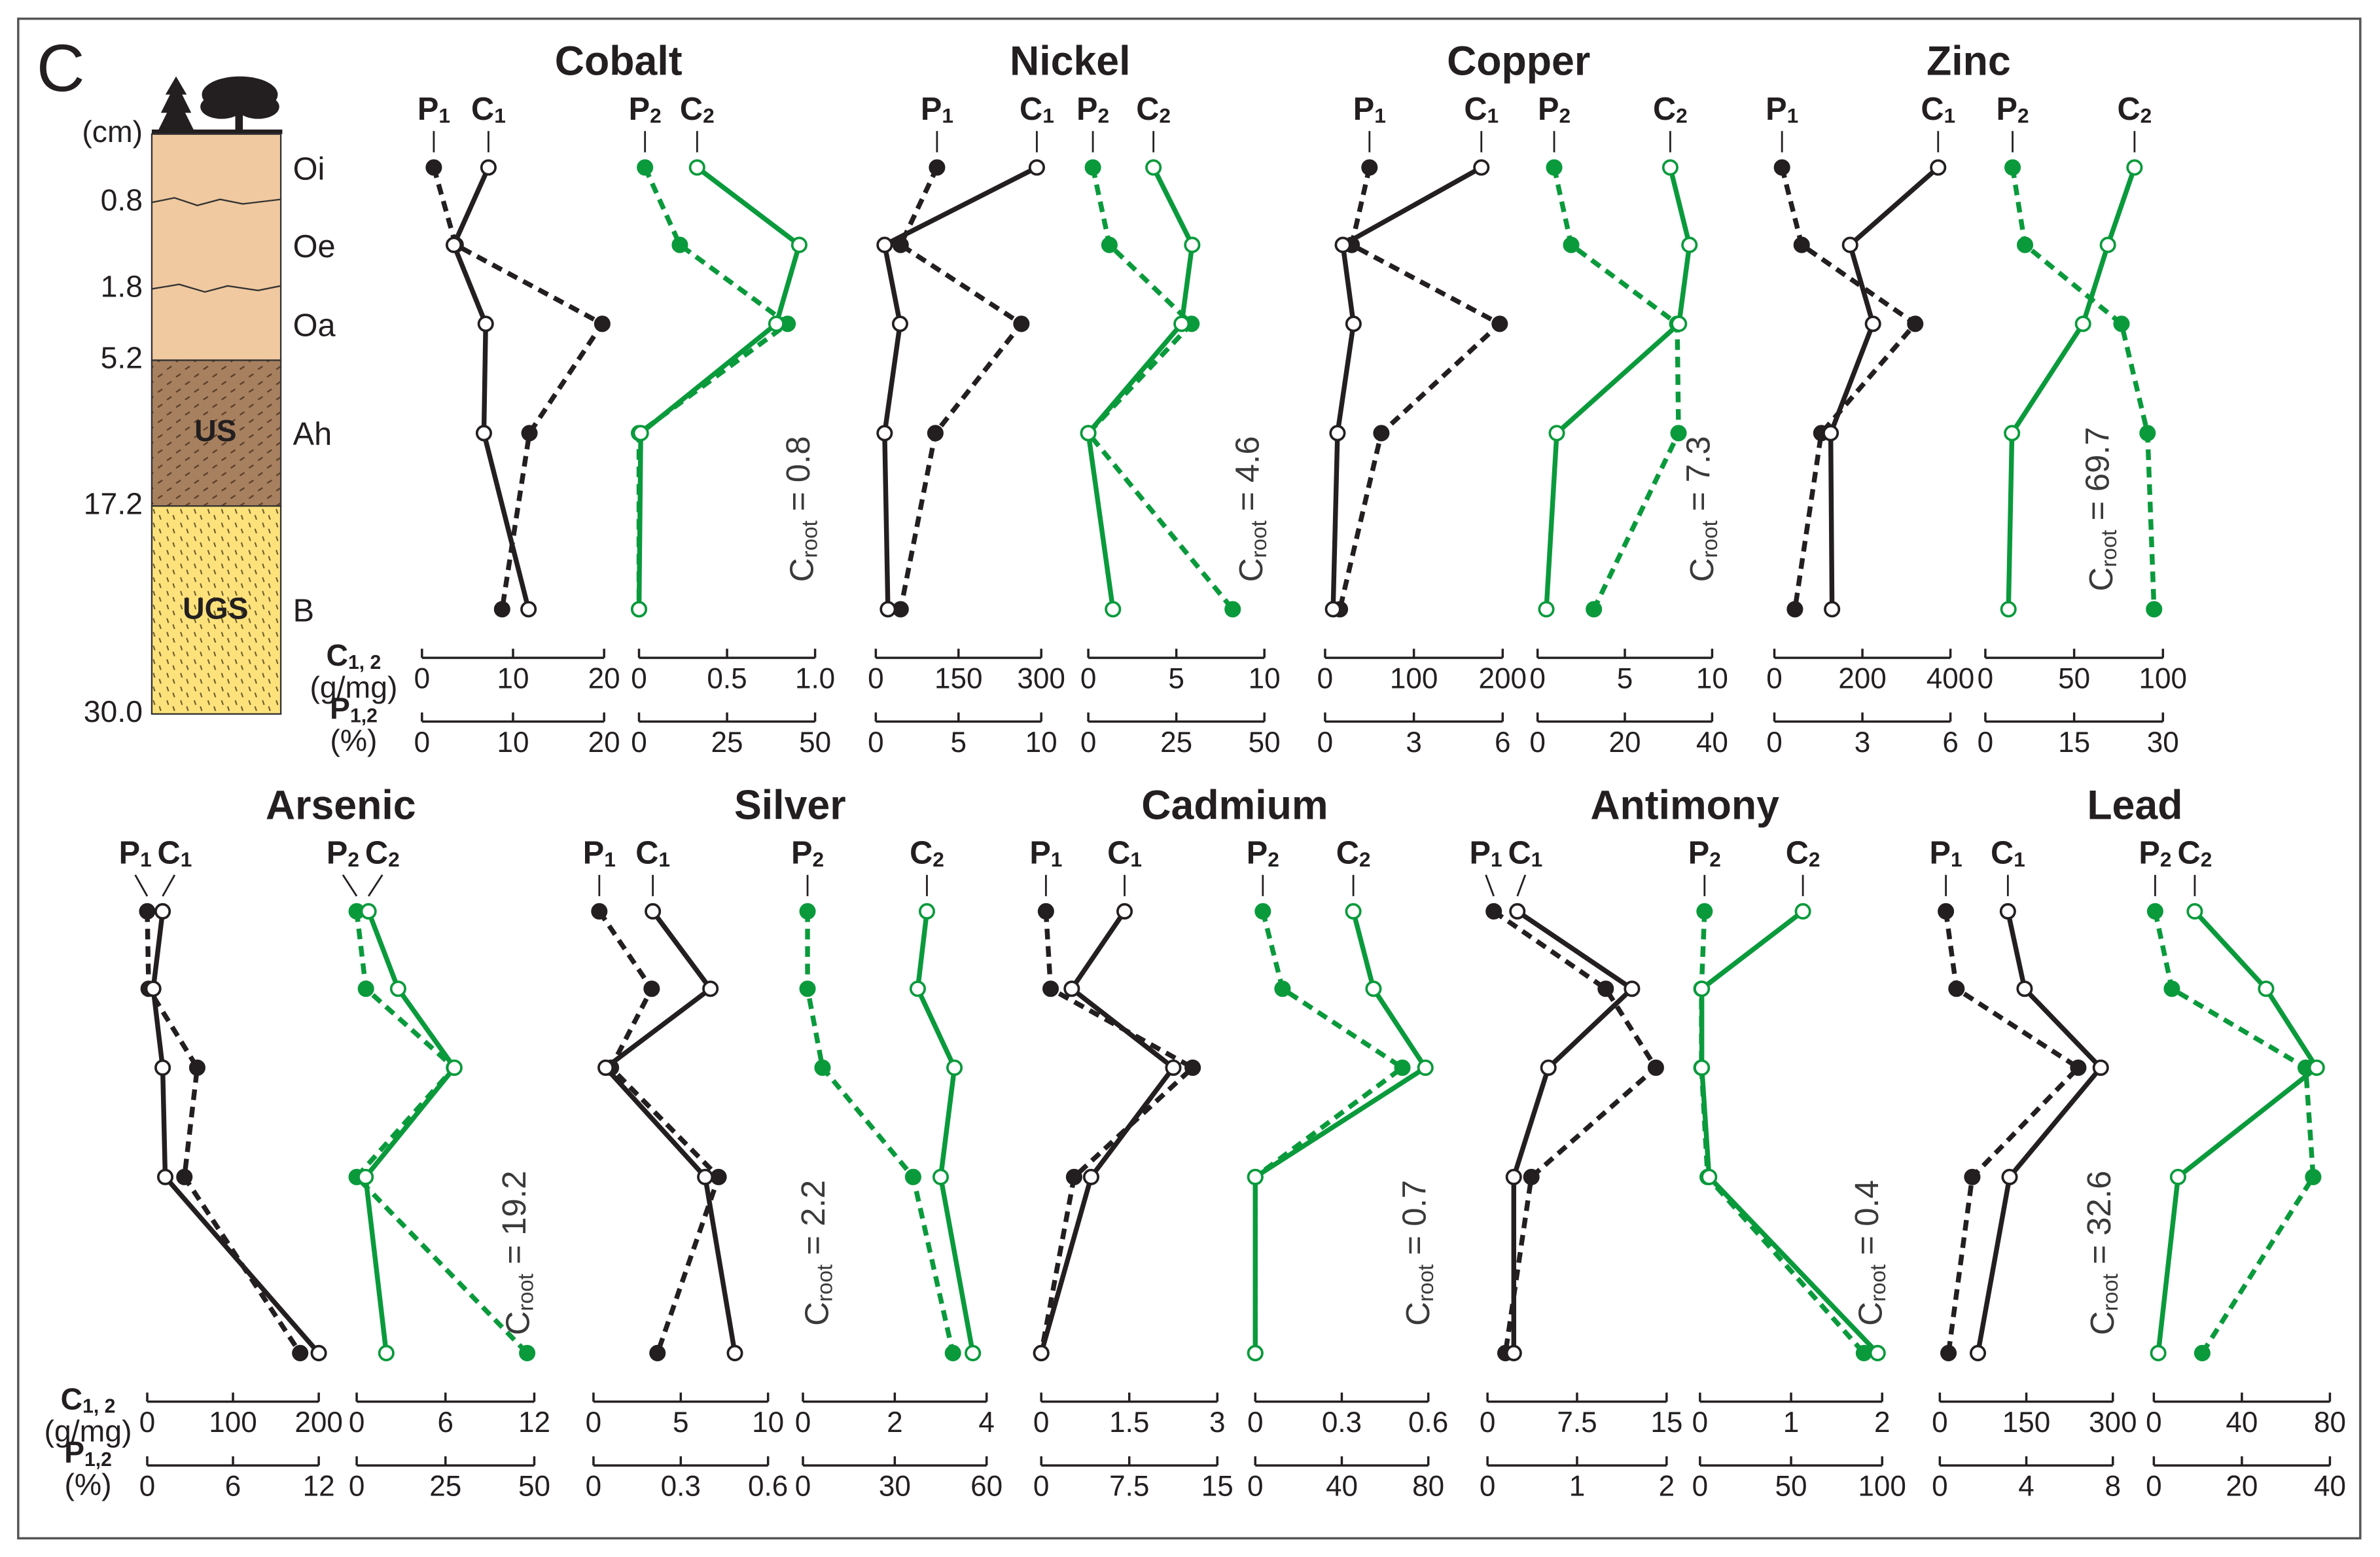 This screenshot has width=2380, height=1557. Describe the element at coordinates (1129, 1422) in the screenshot. I see `tick-label: 1.5` at that location.